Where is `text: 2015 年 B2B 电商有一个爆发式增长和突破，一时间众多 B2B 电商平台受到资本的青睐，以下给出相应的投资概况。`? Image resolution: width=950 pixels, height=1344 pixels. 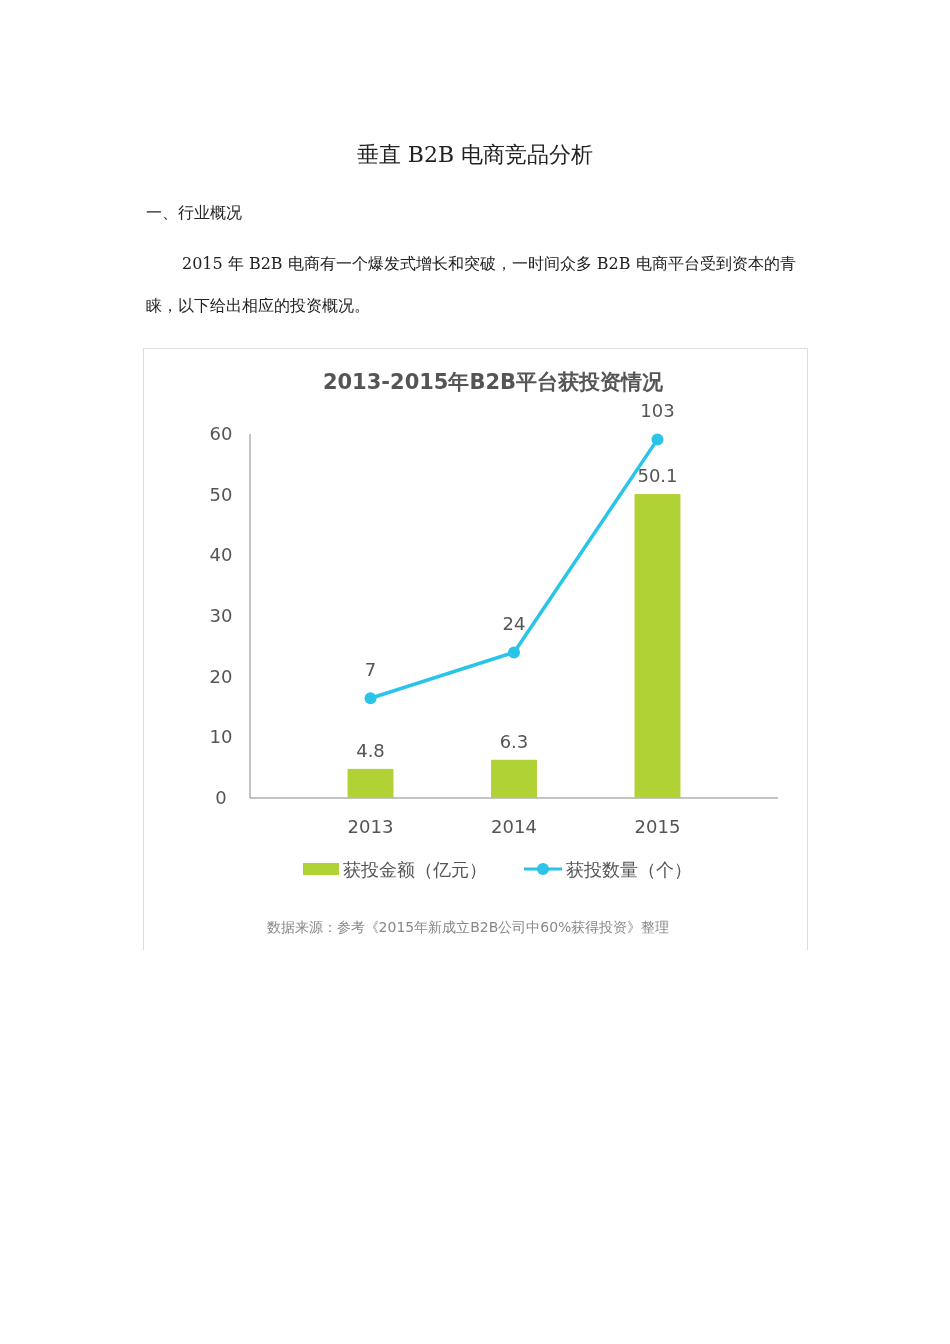 text: 2015 年 B2B 电商有一个爆发式增长和突破，一时间众多 B2B 电商平台受到资本的青睐，以下给出相应的投资概况。 is located at coordinates (471, 284).